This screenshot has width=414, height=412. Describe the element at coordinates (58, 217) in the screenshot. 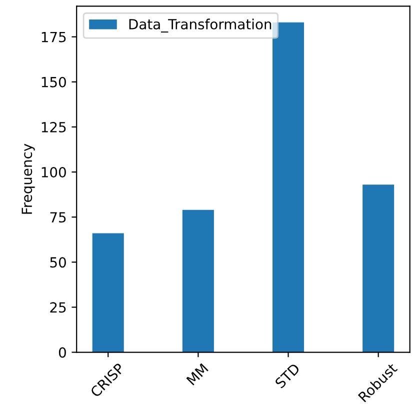

I see `y-tick-label: 75` at that location.